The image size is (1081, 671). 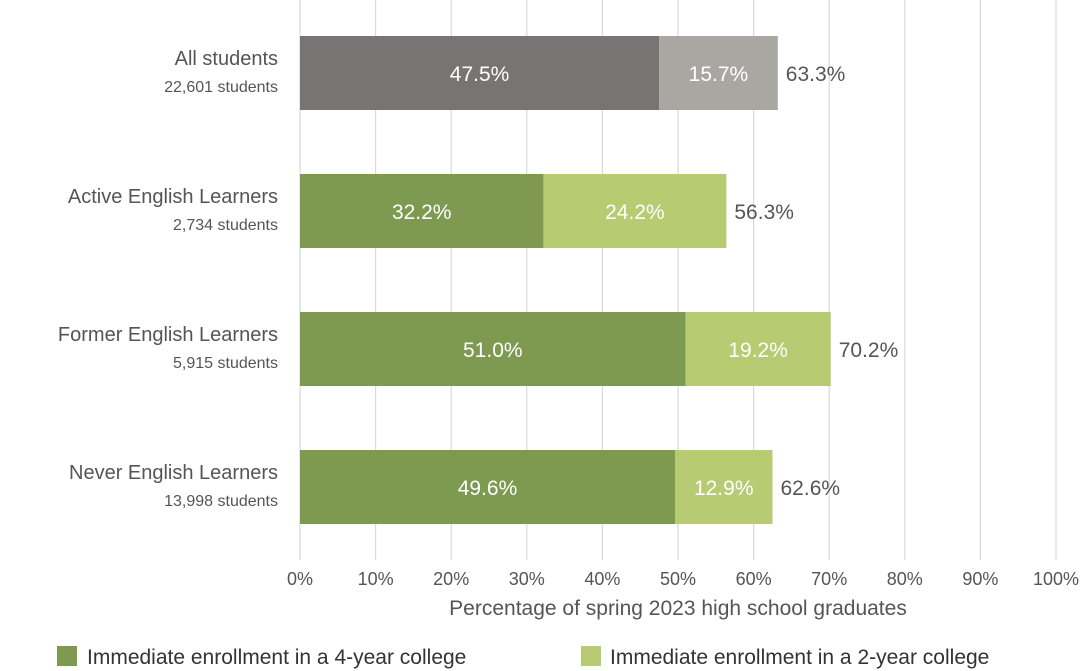 What do you see at coordinates (816, 74) in the screenshot?
I see `bar-total-label: 63.3%` at bounding box center [816, 74].